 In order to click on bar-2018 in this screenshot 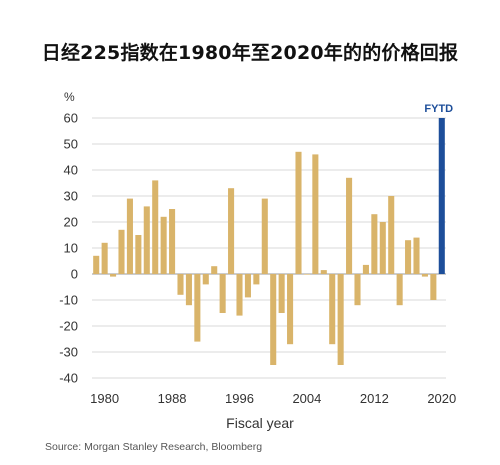, I will do `click(424, 275)`.